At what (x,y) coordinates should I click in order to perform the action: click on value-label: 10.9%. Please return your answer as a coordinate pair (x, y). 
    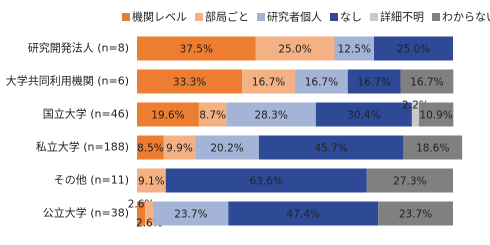
    Looking at the image, I should click on (435, 116).